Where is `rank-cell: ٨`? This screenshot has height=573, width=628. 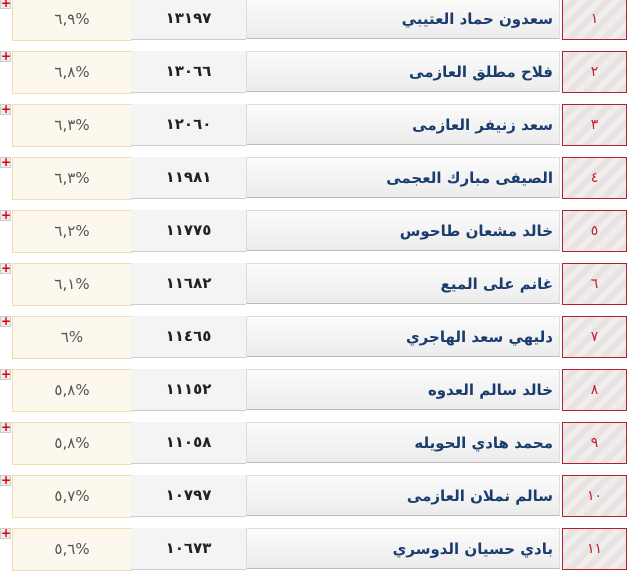
rank-cell: ٨ is located at coordinates (594, 390).